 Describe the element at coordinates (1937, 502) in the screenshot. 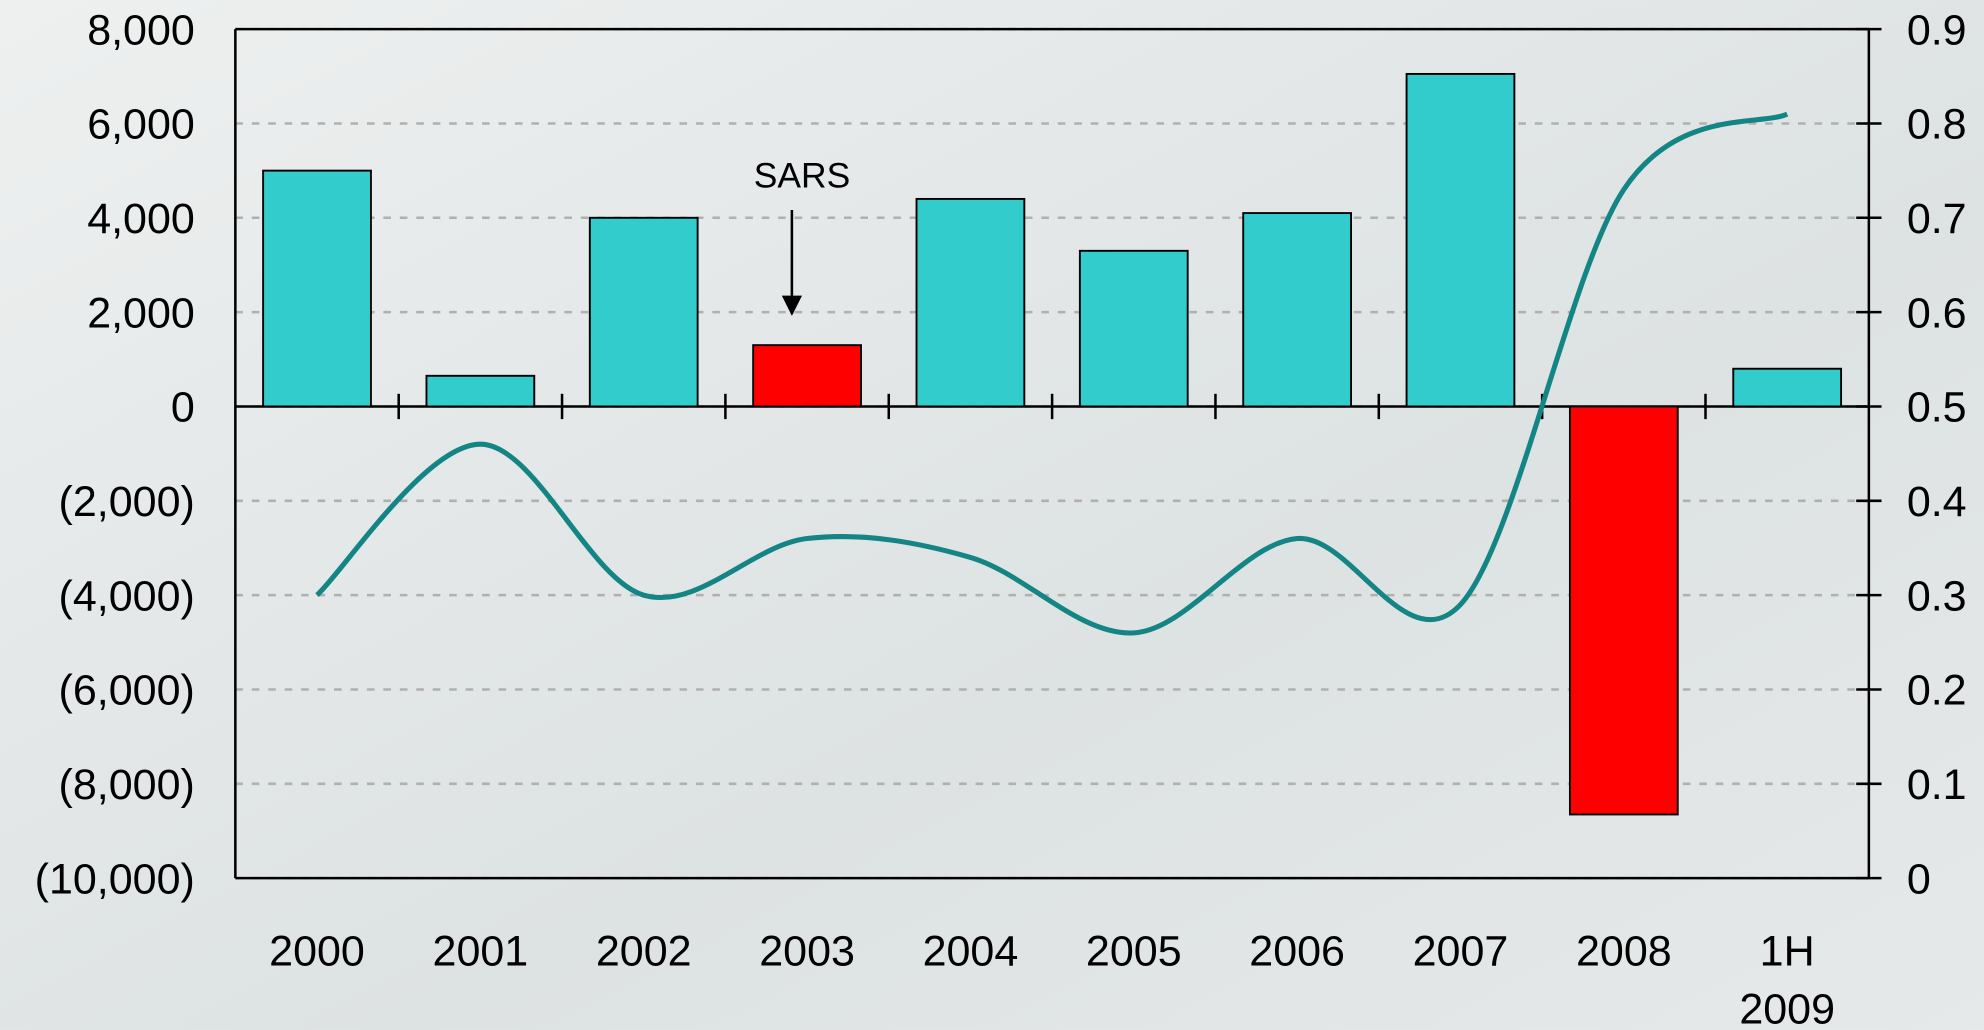

I see `y2-tick-label: 0.4` at that location.